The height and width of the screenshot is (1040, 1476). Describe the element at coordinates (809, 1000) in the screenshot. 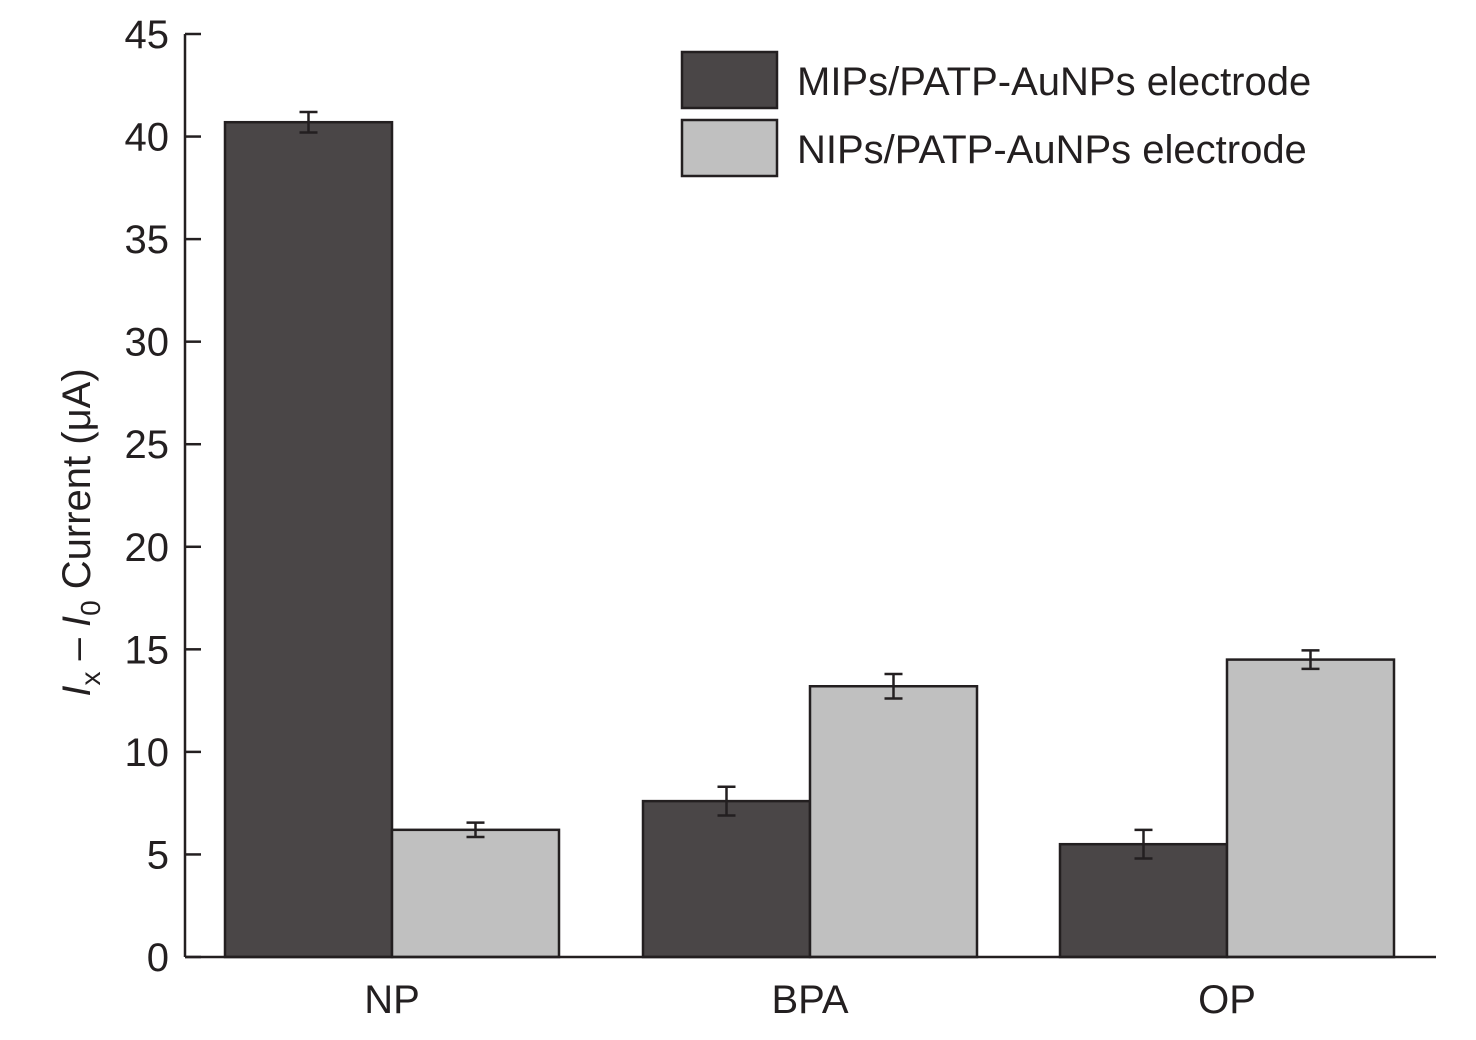

I see `x-category-label-bpa: BPA` at that location.